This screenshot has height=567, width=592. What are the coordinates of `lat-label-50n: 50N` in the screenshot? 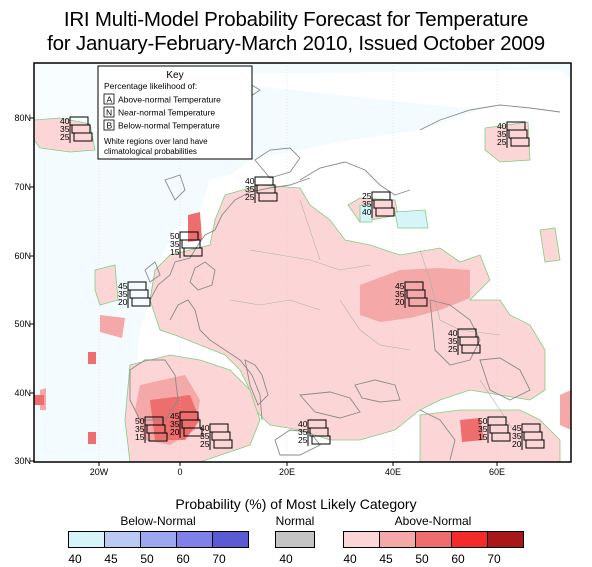 It's located at (22, 324).